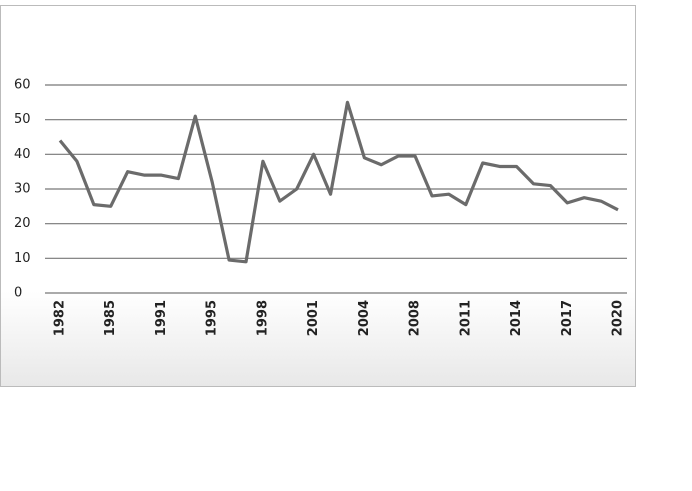  Describe the element at coordinates (60, 318) in the screenshot. I see `x-tick-label: 1982` at that location.